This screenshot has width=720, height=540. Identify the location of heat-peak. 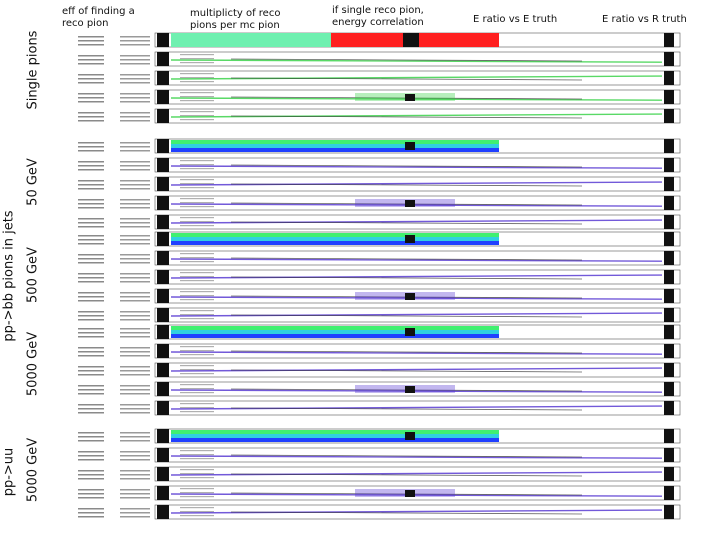
(410, 146).